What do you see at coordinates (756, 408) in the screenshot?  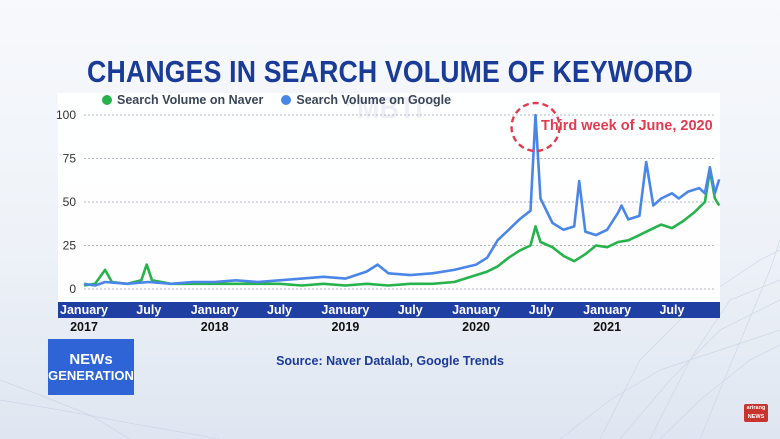 I see `brand-line-1: arirang` at bounding box center [756, 408].